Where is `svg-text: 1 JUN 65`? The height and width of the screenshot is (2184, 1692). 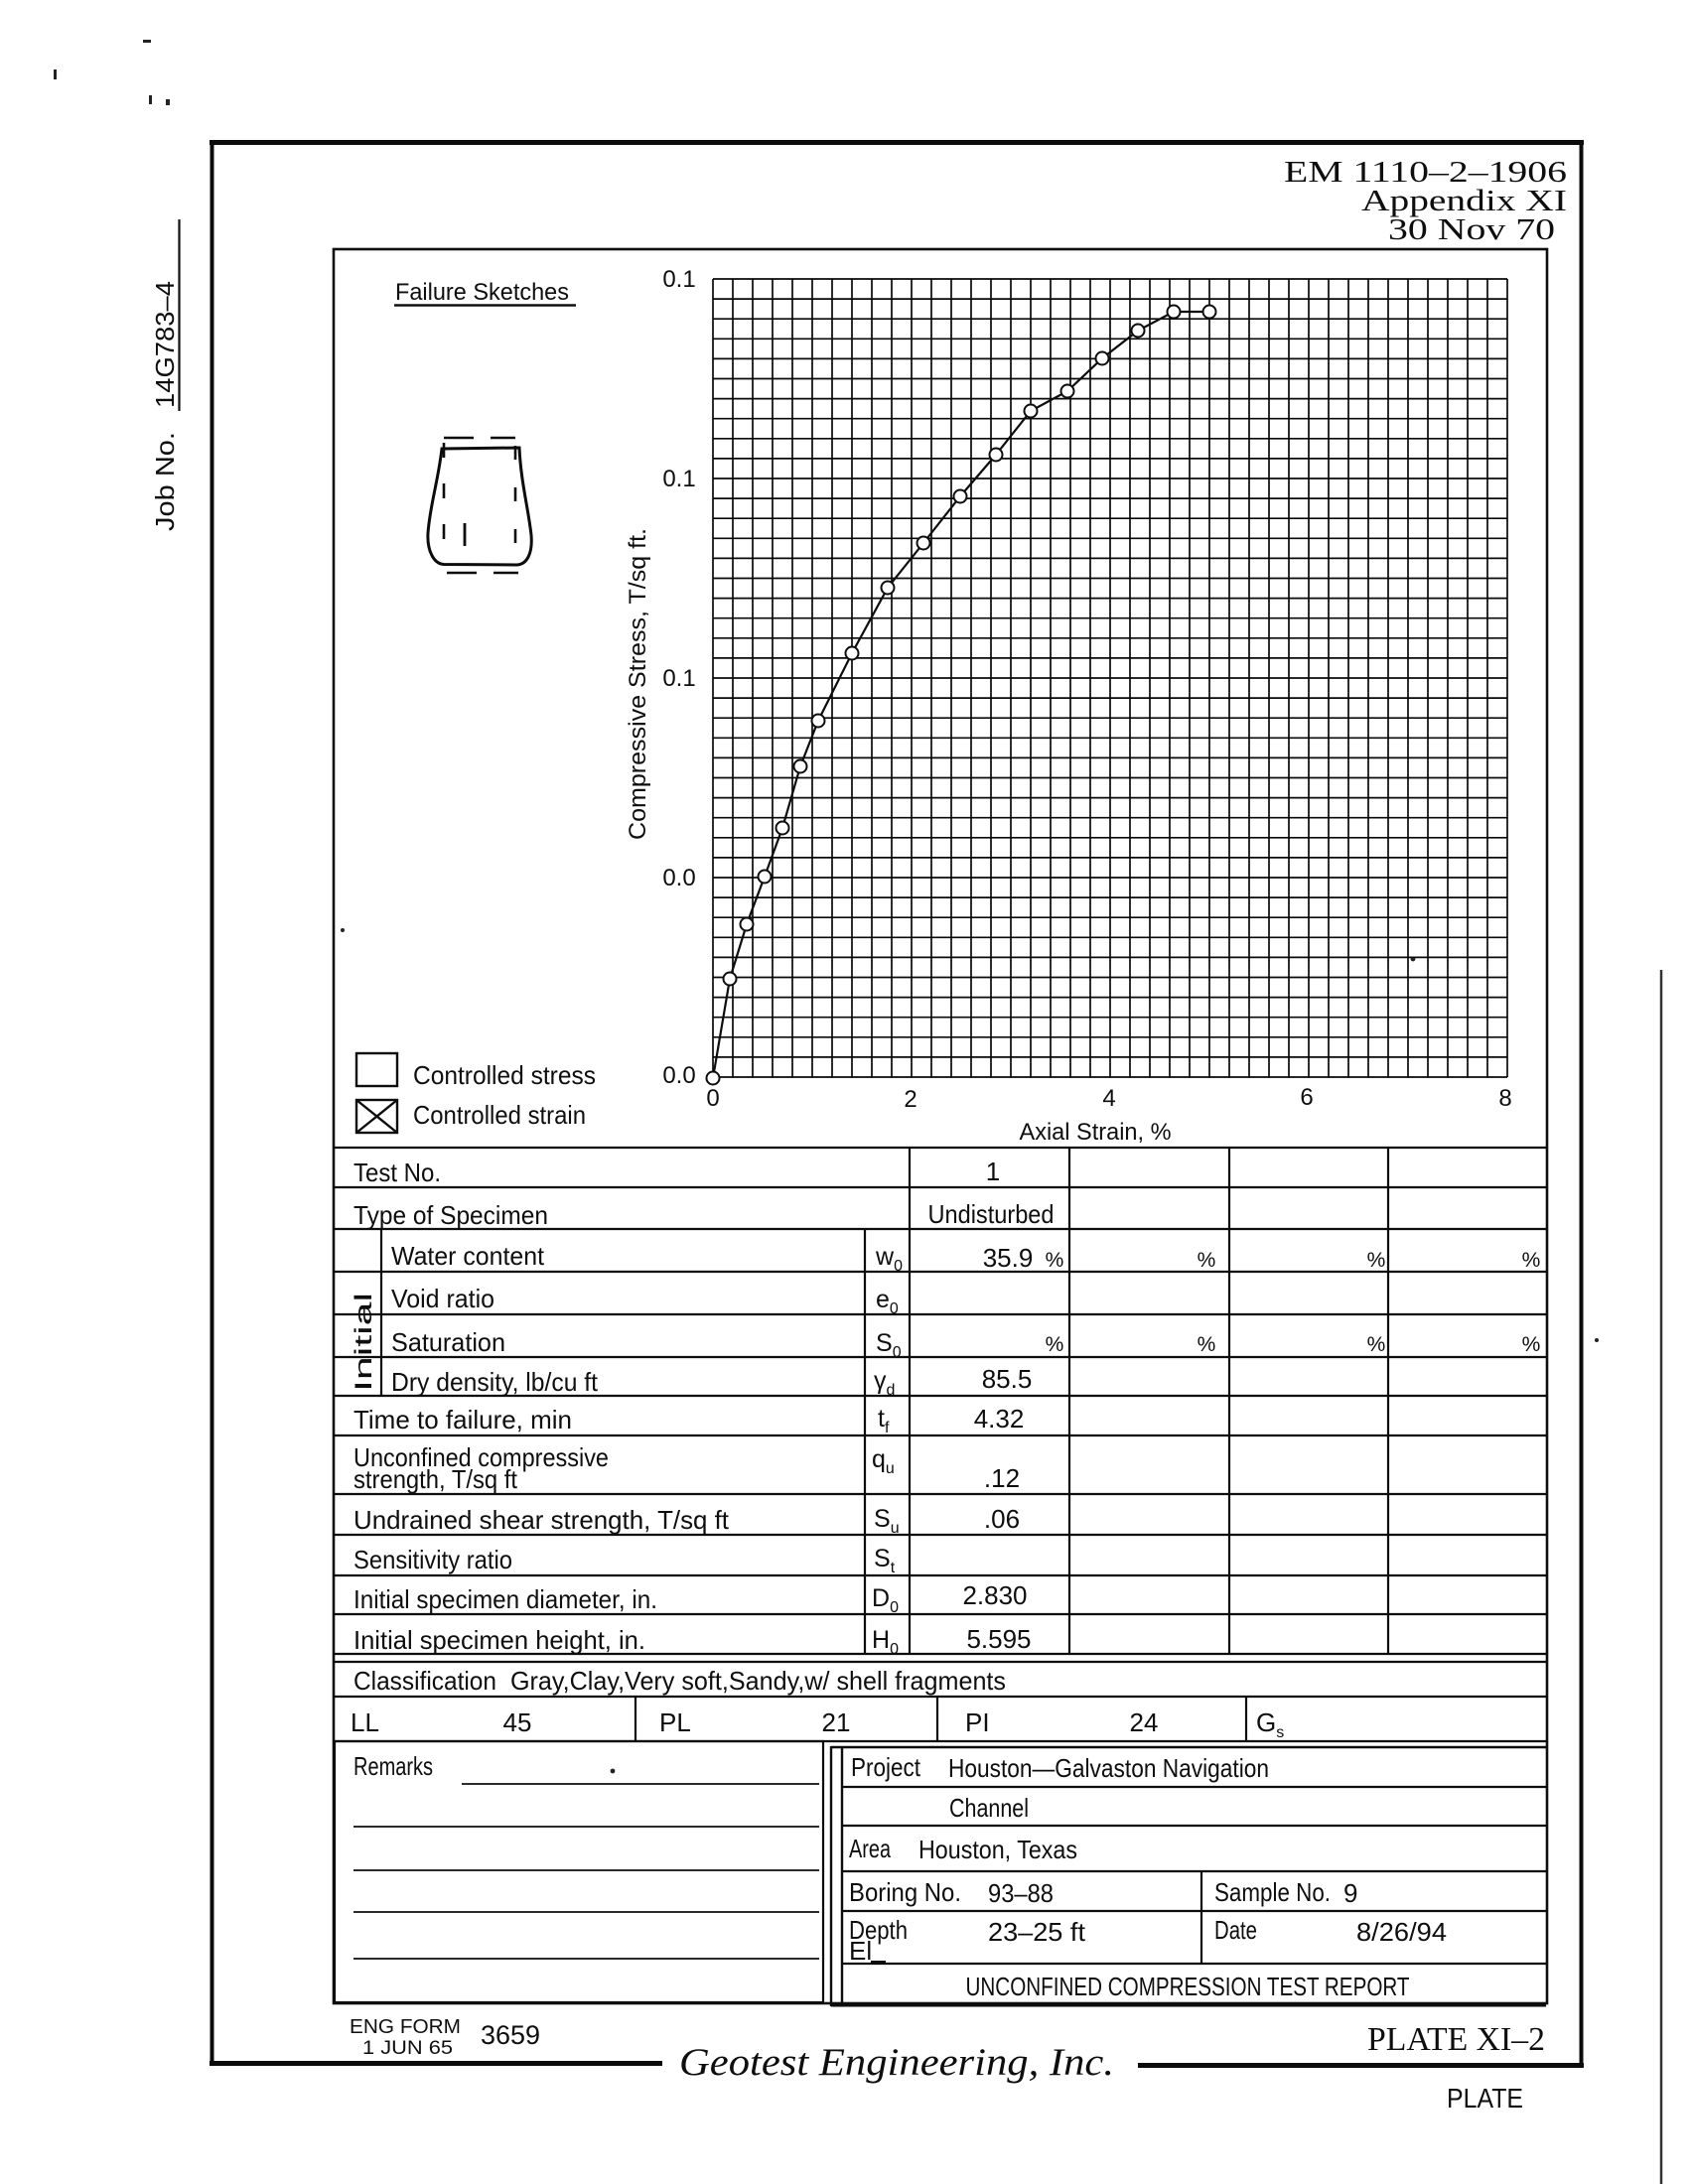 svg-text: 1 JUN 65 is located at coordinates (407, 2048).